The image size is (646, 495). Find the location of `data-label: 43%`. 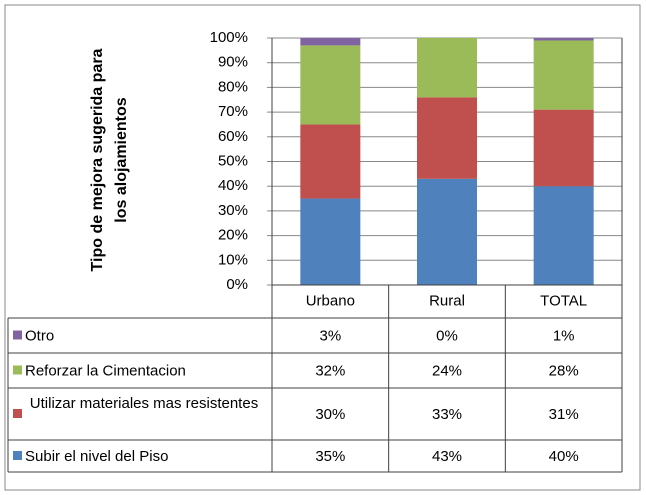

data-label: 43% is located at coordinates (447, 456).